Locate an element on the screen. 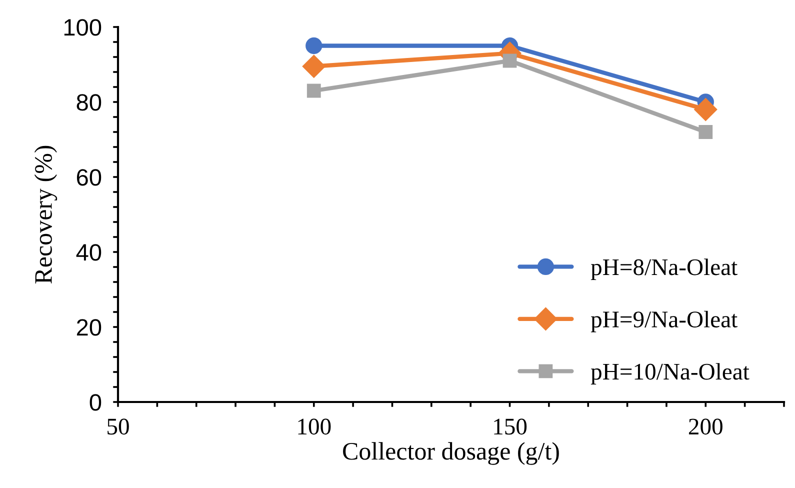 Image resolution: width=795 pixels, height=488 pixels. x-tick-label: 100 is located at coordinates (314, 426).